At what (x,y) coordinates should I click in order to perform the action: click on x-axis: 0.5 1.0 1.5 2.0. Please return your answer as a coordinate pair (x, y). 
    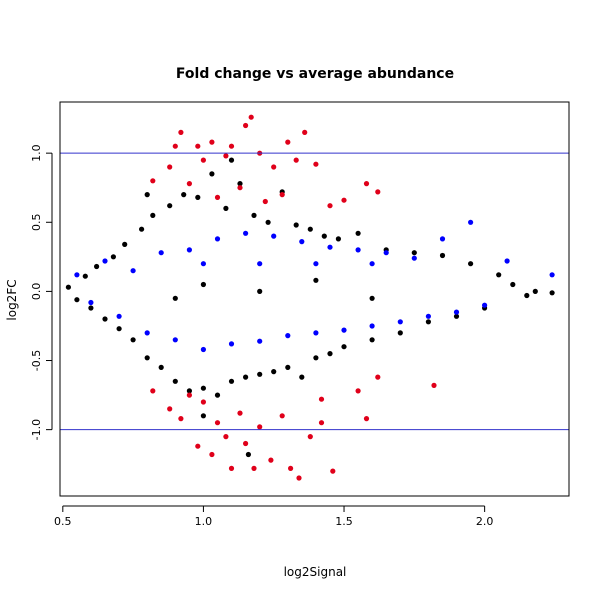
    Looking at the image, I should click on (273, 516).